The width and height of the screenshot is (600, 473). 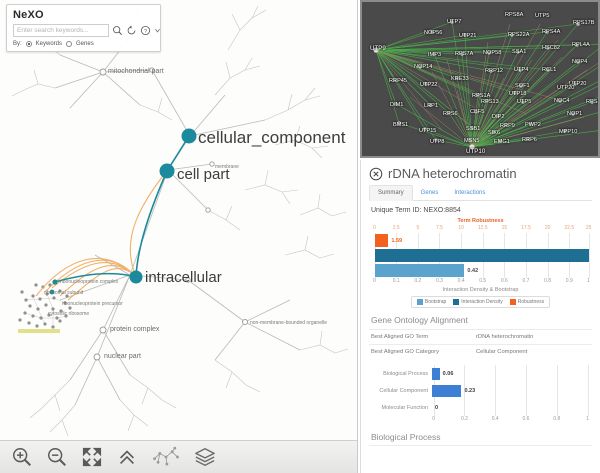 I want to click on search-icon, so click(x=117, y=30).